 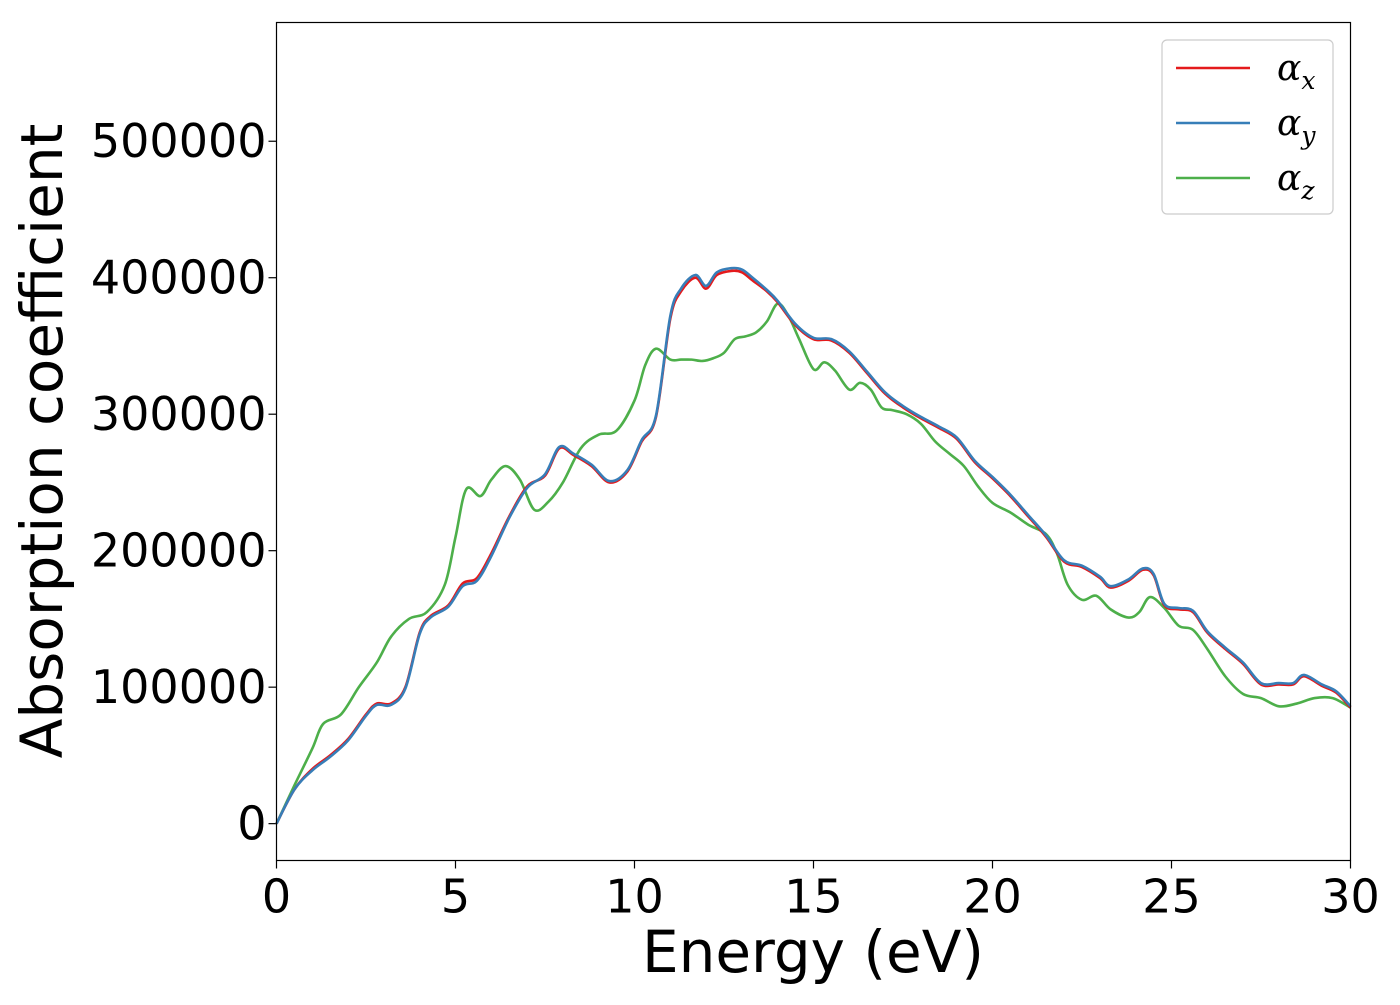 I want to click on x-axis-ticks: 0 5 10 15 20 25 30, so click(x=821, y=892).